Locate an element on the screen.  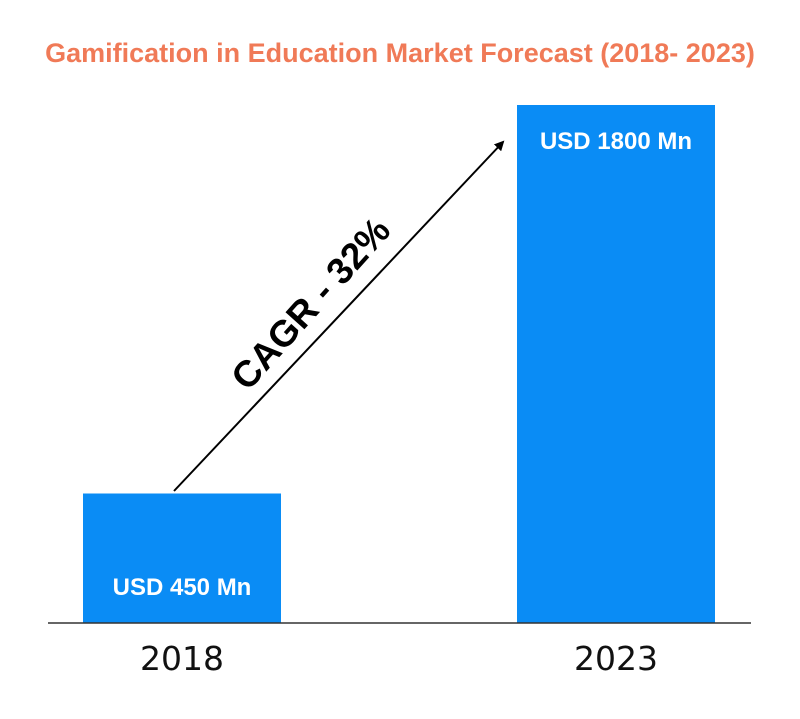
x-tick-2023: 2023 is located at coordinates (616, 658).